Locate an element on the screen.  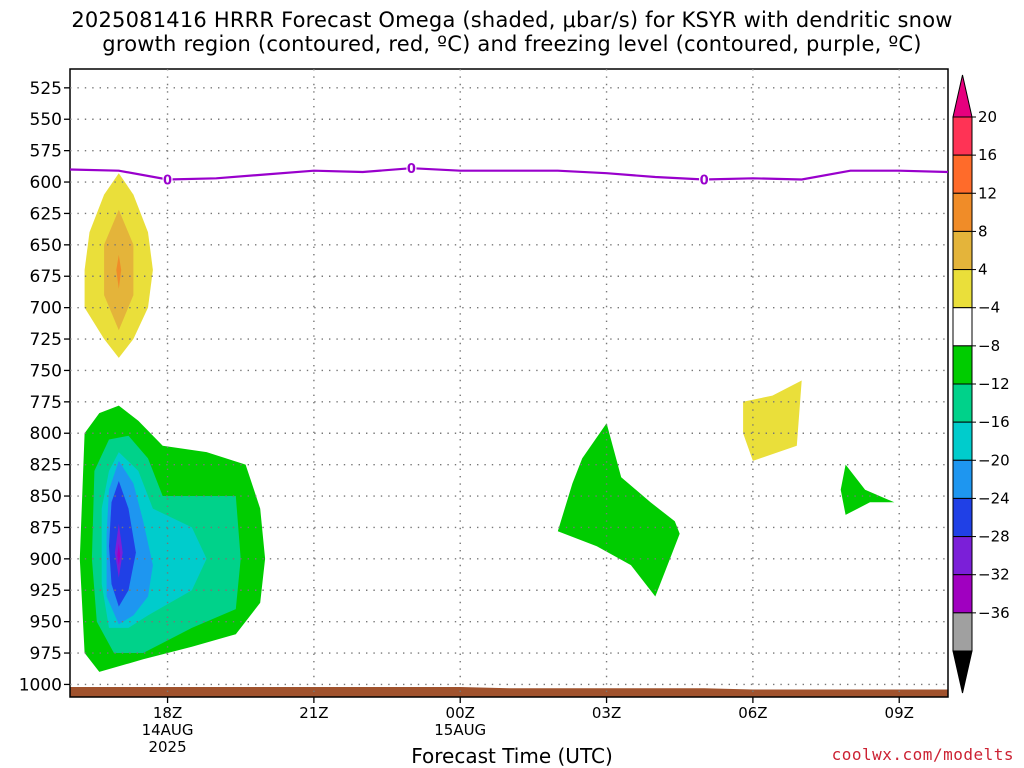
y-tick-label: 600 is located at coordinates (46, 183).